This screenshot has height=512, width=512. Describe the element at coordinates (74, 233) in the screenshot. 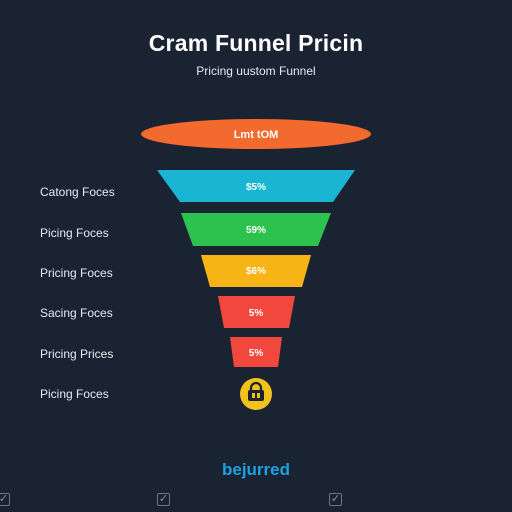

I see `stage-label-2: Picing Foces` at that location.